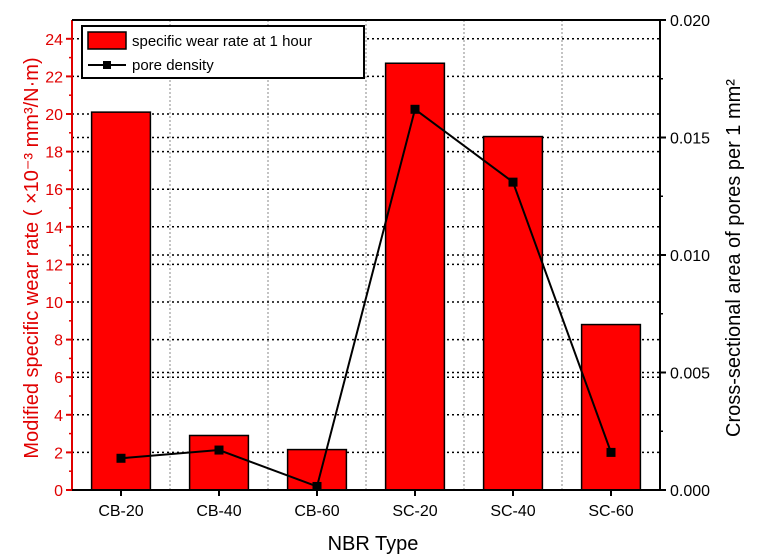 The height and width of the screenshot is (555, 758). What do you see at coordinates (690, 491) in the screenshot?
I see `y-right-tick-label: 0.000` at bounding box center [690, 491].